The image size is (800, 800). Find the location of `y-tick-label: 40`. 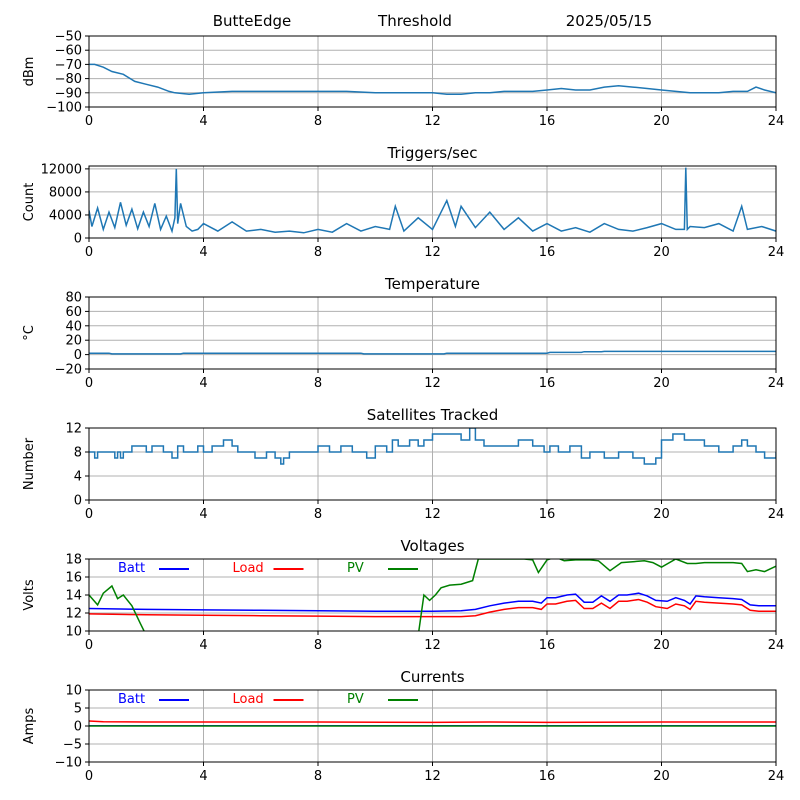

y-tick-label: 40 is located at coordinates (73, 326).